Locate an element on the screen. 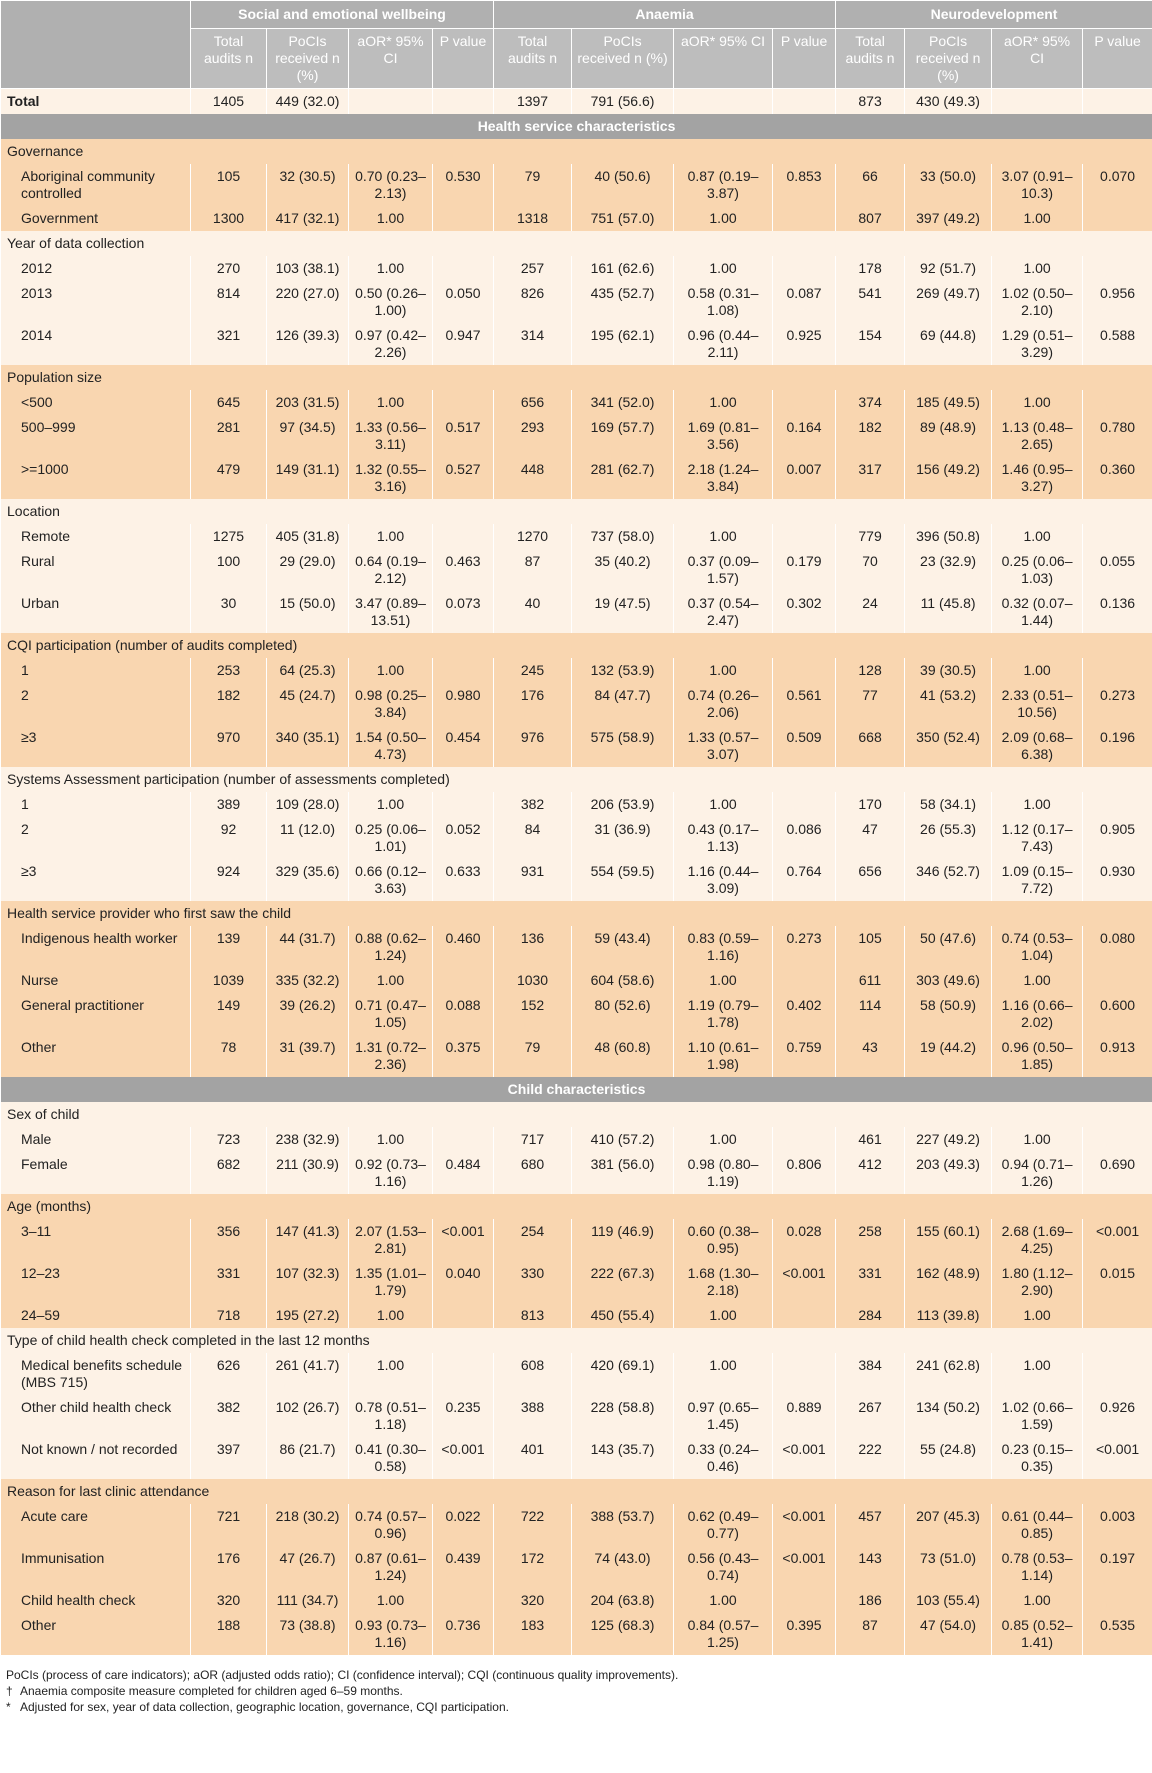  cell: 126 (39.3) is located at coordinates (307, 344).